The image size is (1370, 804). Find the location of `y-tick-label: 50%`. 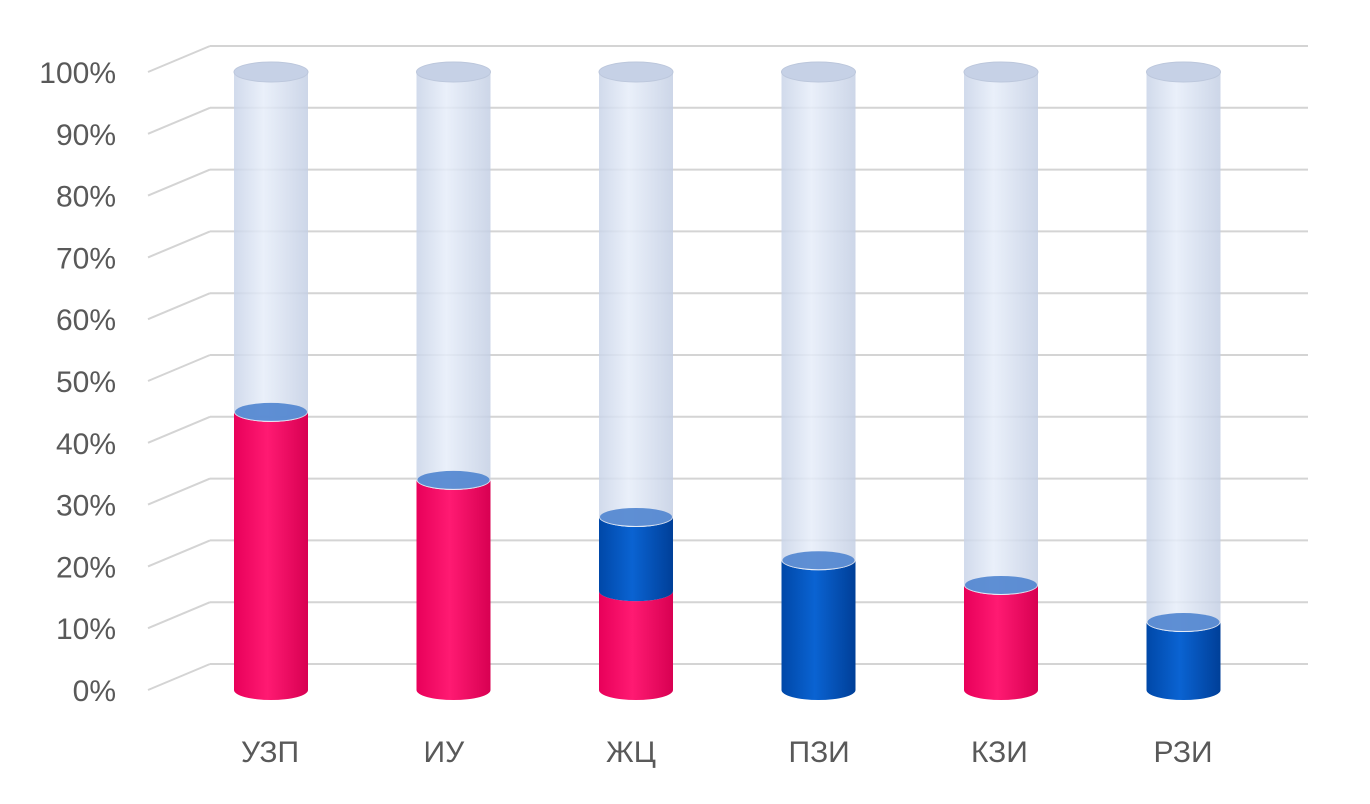

y-tick-label: 50% is located at coordinates (86, 382).